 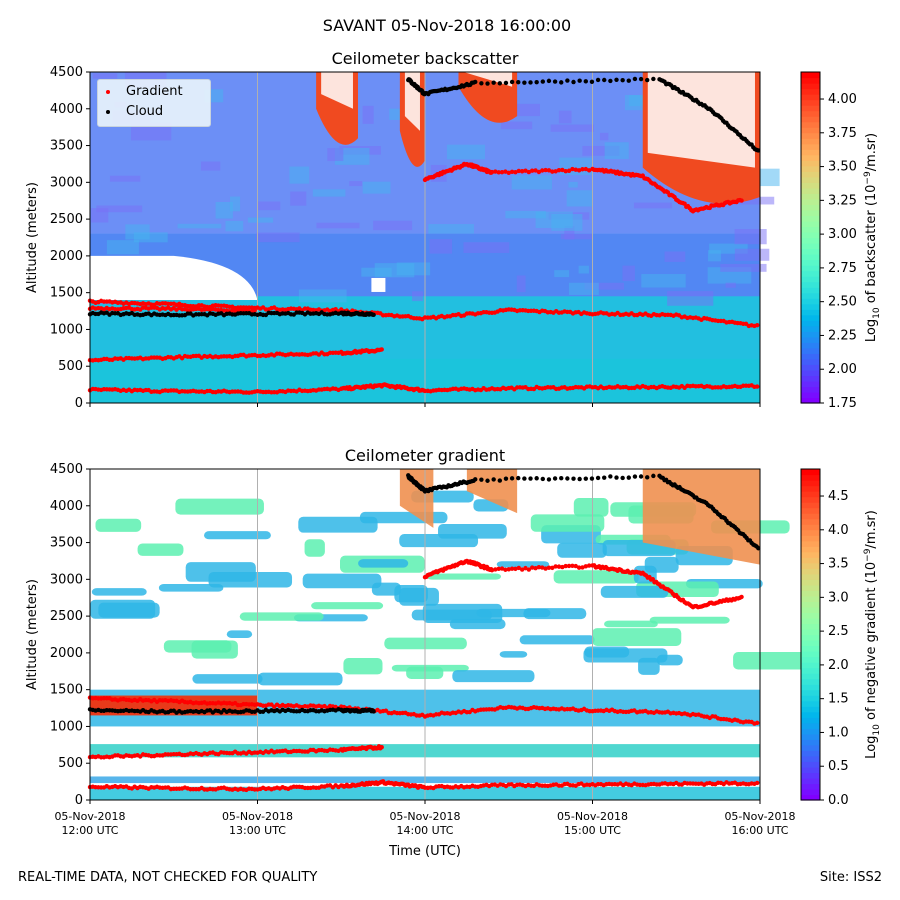 I want to click on y-tick-label: 3000, so click(x=66, y=579).